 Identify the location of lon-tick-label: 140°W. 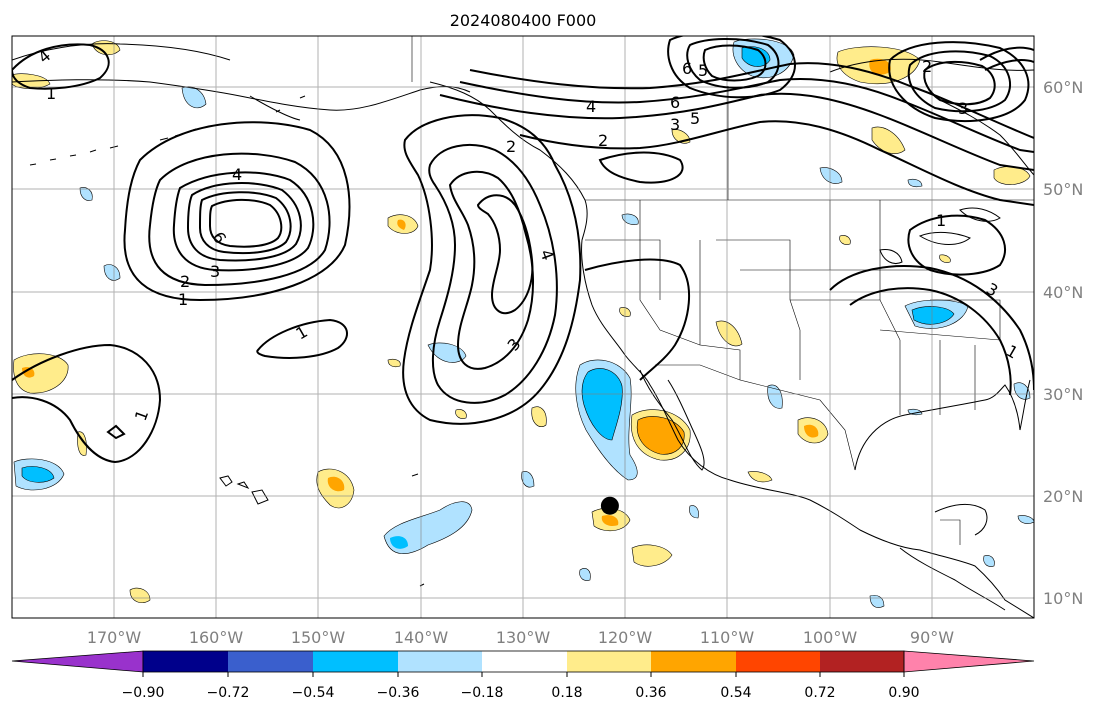
(421, 637).